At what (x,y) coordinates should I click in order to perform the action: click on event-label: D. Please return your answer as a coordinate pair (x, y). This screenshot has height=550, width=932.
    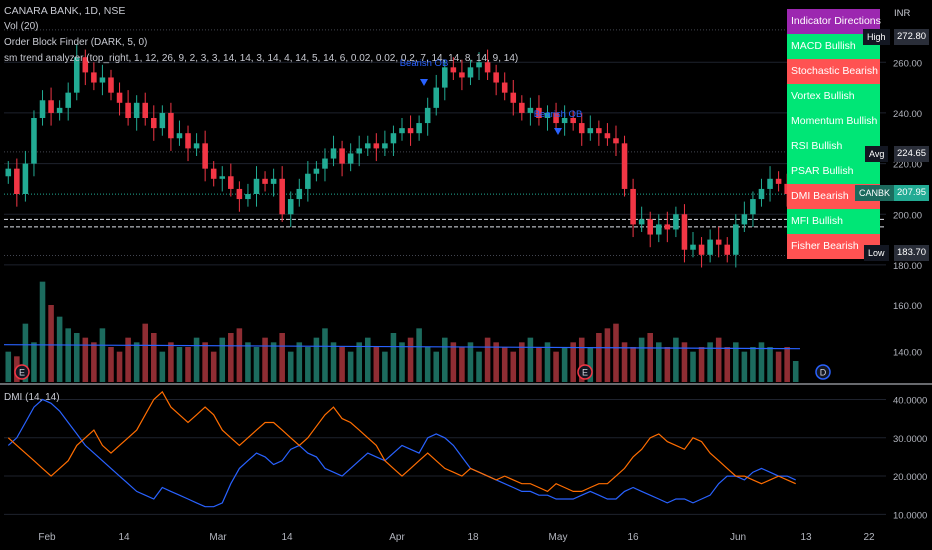
    Looking at the image, I should click on (823, 373).